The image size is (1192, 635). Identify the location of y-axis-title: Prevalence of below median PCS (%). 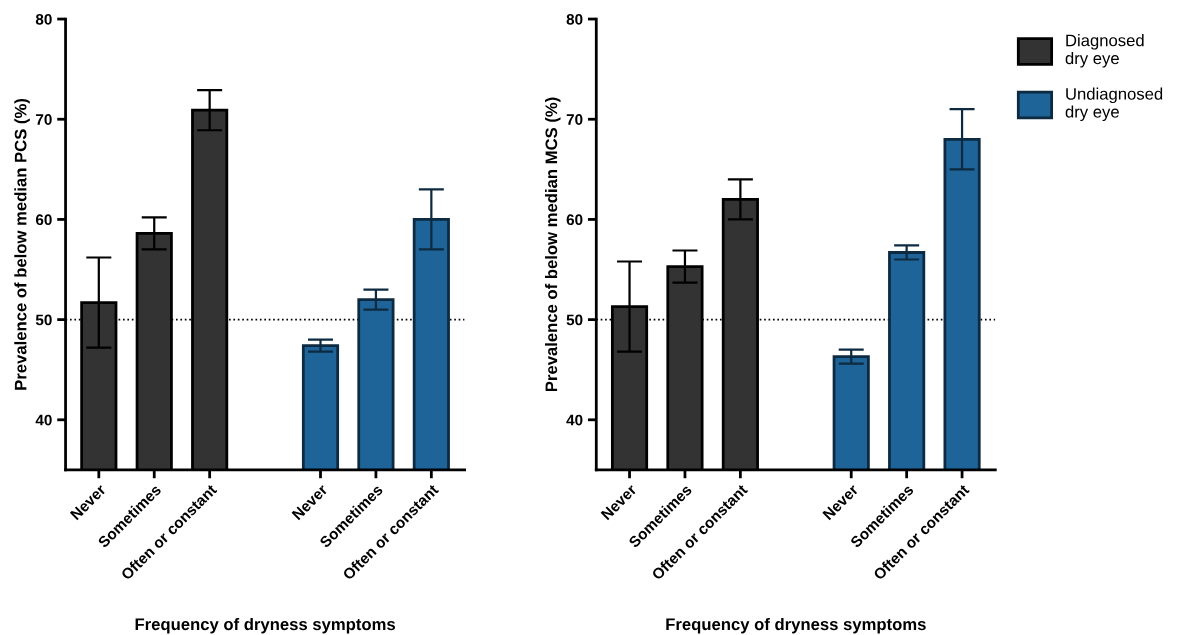
(22, 244).